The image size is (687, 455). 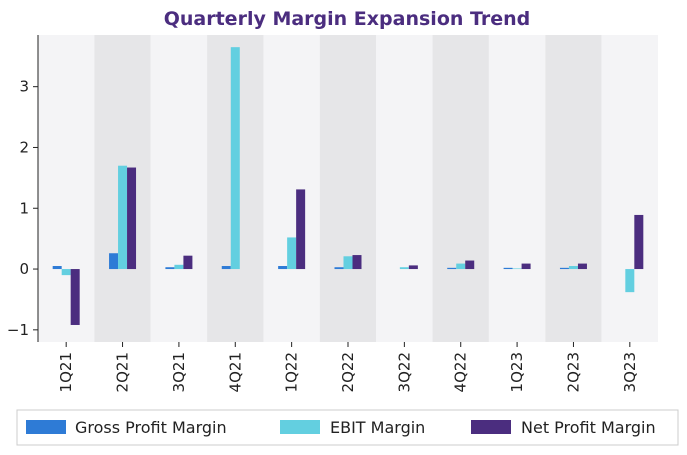 What do you see at coordinates (573, 372) in the screenshot?
I see `x-tick-label: 2Q23` at bounding box center [573, 372].